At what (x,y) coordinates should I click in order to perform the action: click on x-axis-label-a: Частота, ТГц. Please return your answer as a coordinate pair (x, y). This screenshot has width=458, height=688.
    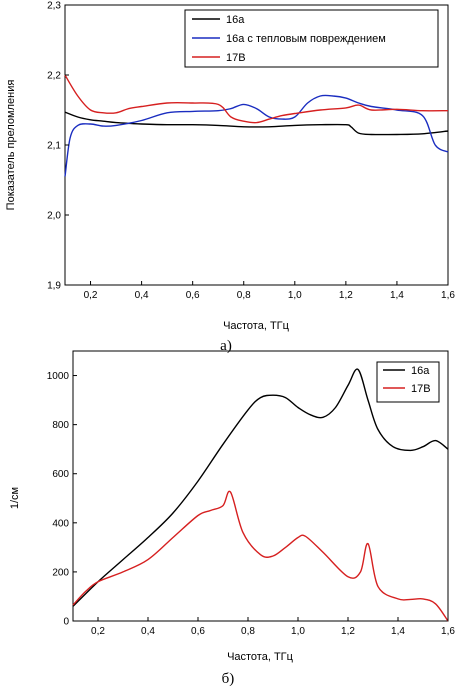
    Looking at the image, I should click on (256, 326).